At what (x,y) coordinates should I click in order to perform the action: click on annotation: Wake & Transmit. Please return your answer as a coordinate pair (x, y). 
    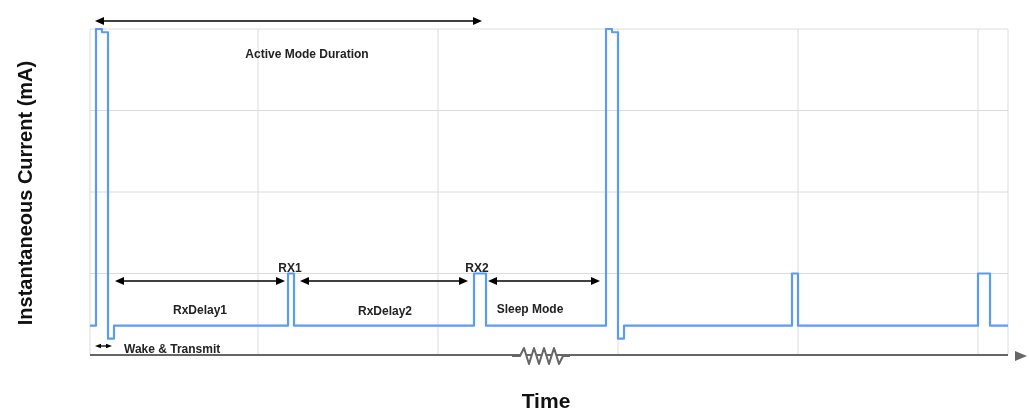
    Looking at the image, I should click on (172, 349).